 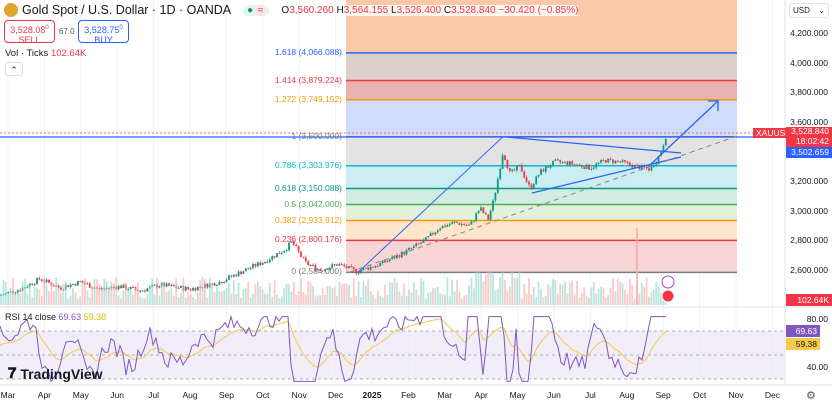 What do you see at coordinates (736, 395) in the screenshot?
I see `time-tick: Nov` at bounding box center [736, 395].